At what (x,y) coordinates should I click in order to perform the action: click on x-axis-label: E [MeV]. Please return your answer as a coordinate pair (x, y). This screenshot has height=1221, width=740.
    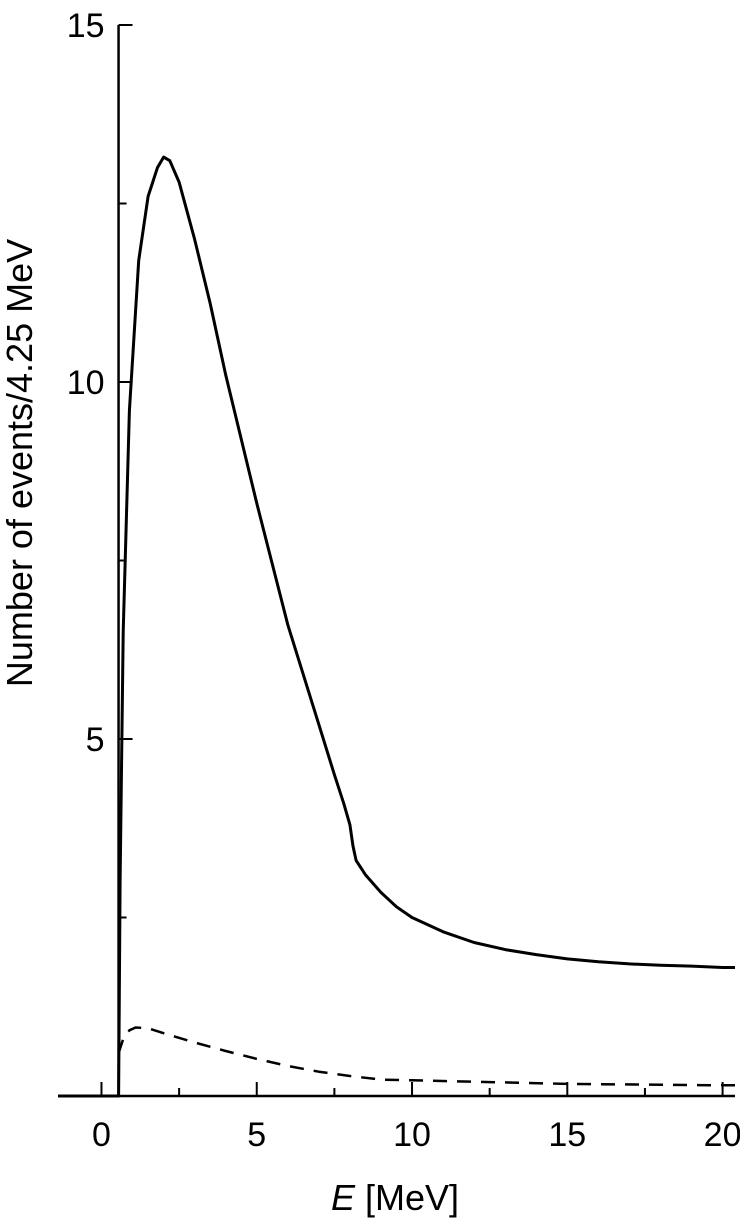
    Looking at the image, I should click on (395, 1197).